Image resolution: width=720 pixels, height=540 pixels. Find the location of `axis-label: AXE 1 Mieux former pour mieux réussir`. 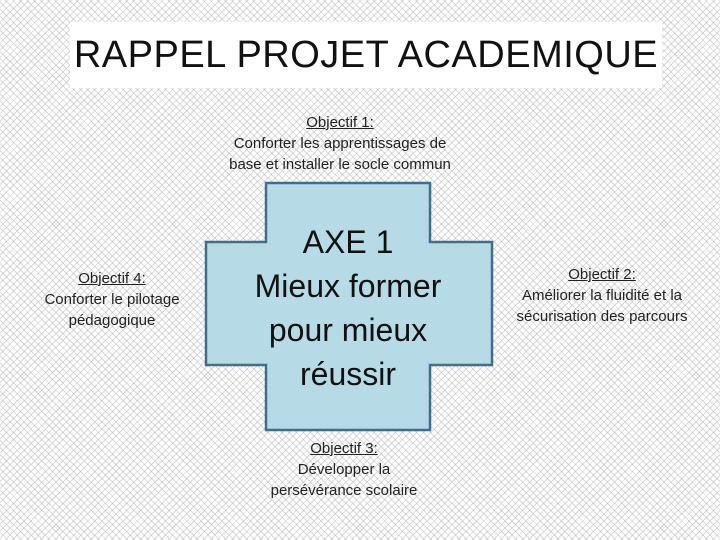

axis-label: AXE 1 Mieux former pour mieux réussir is located at coordinates (348, 308).